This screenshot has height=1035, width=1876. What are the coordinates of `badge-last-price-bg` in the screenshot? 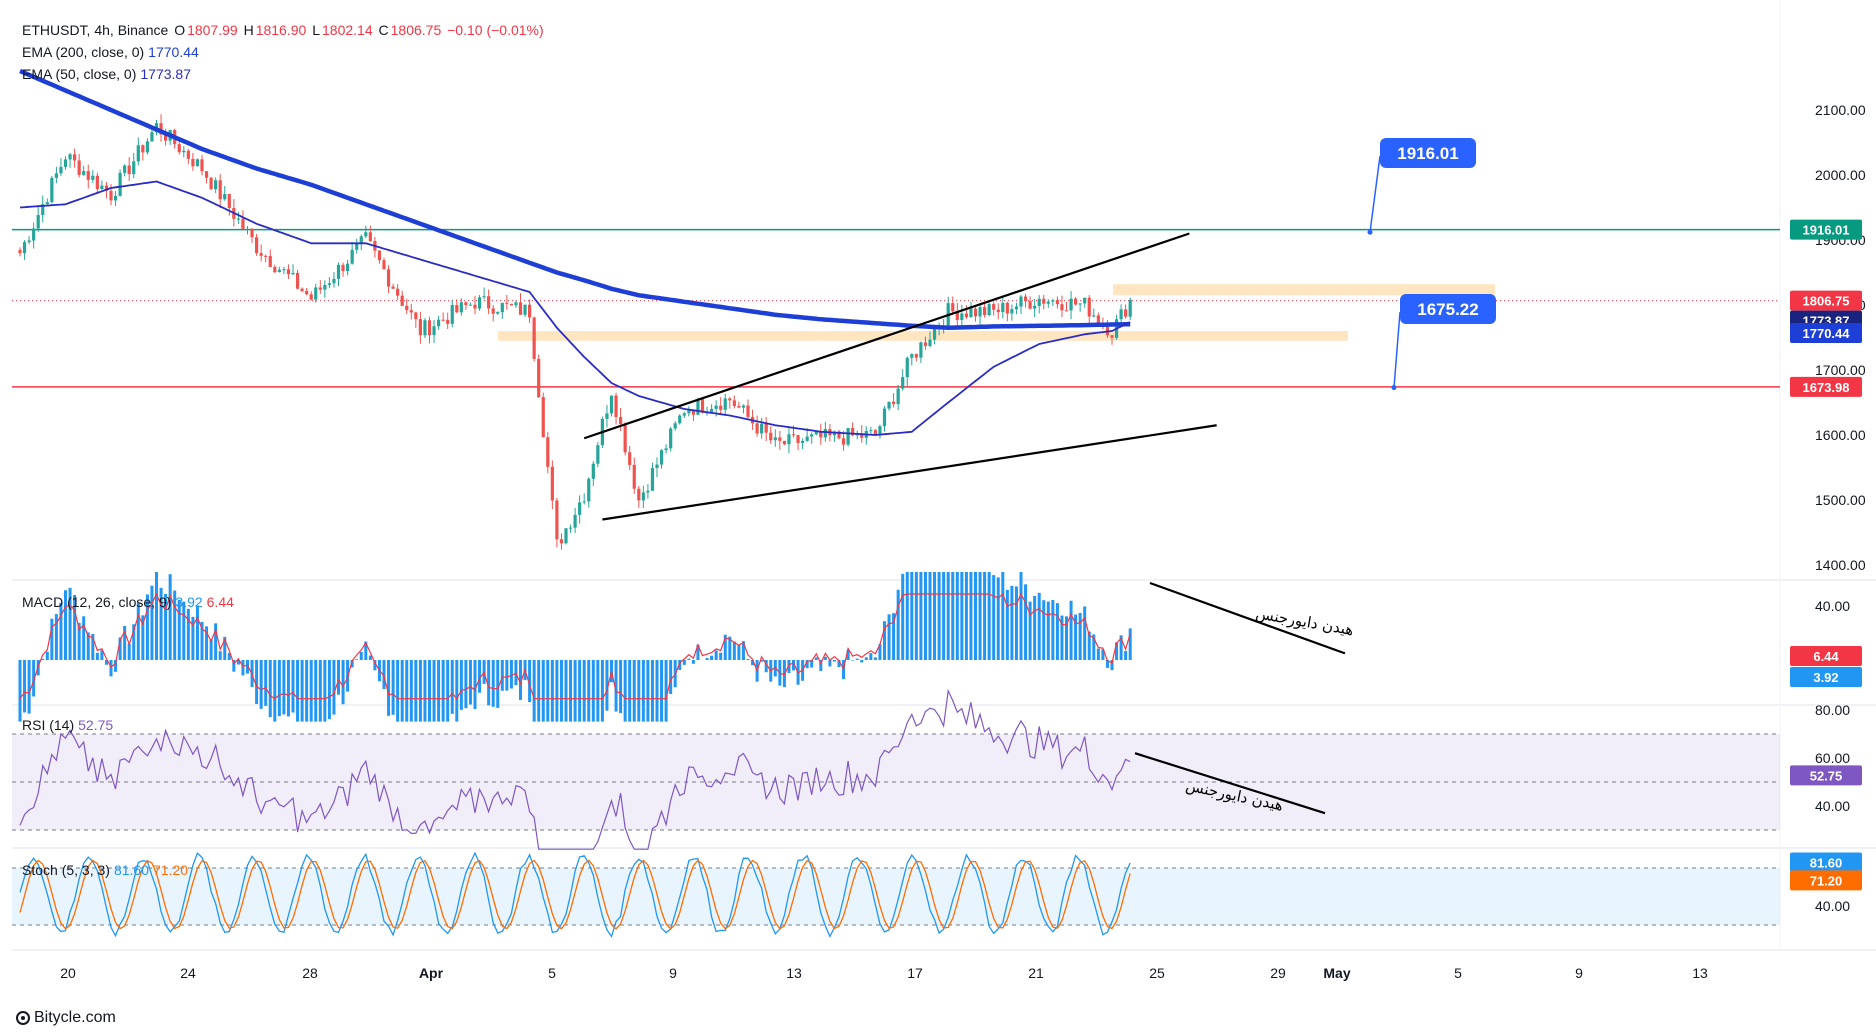 It's located at (1826, 300).